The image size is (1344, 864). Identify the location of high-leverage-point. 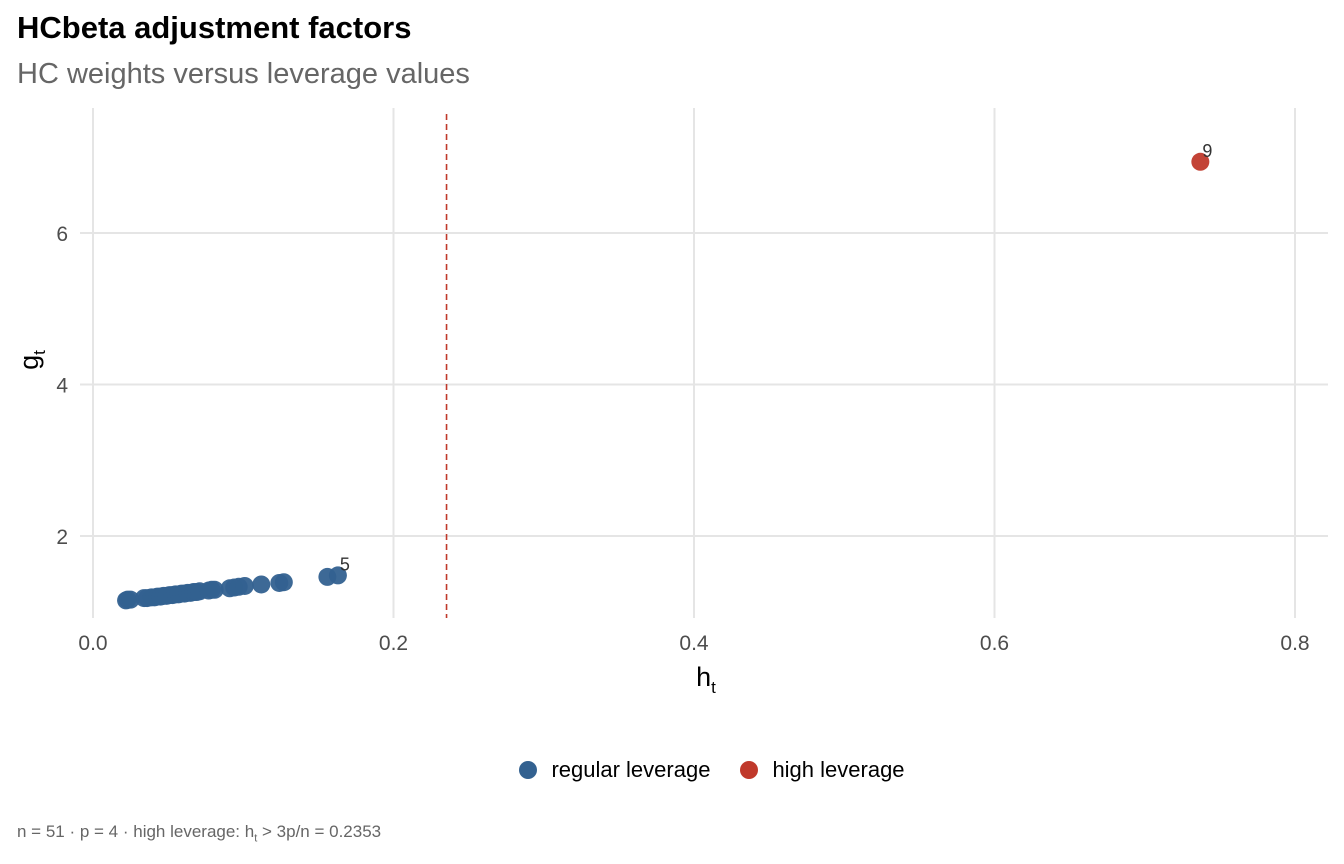
(1200, 161).